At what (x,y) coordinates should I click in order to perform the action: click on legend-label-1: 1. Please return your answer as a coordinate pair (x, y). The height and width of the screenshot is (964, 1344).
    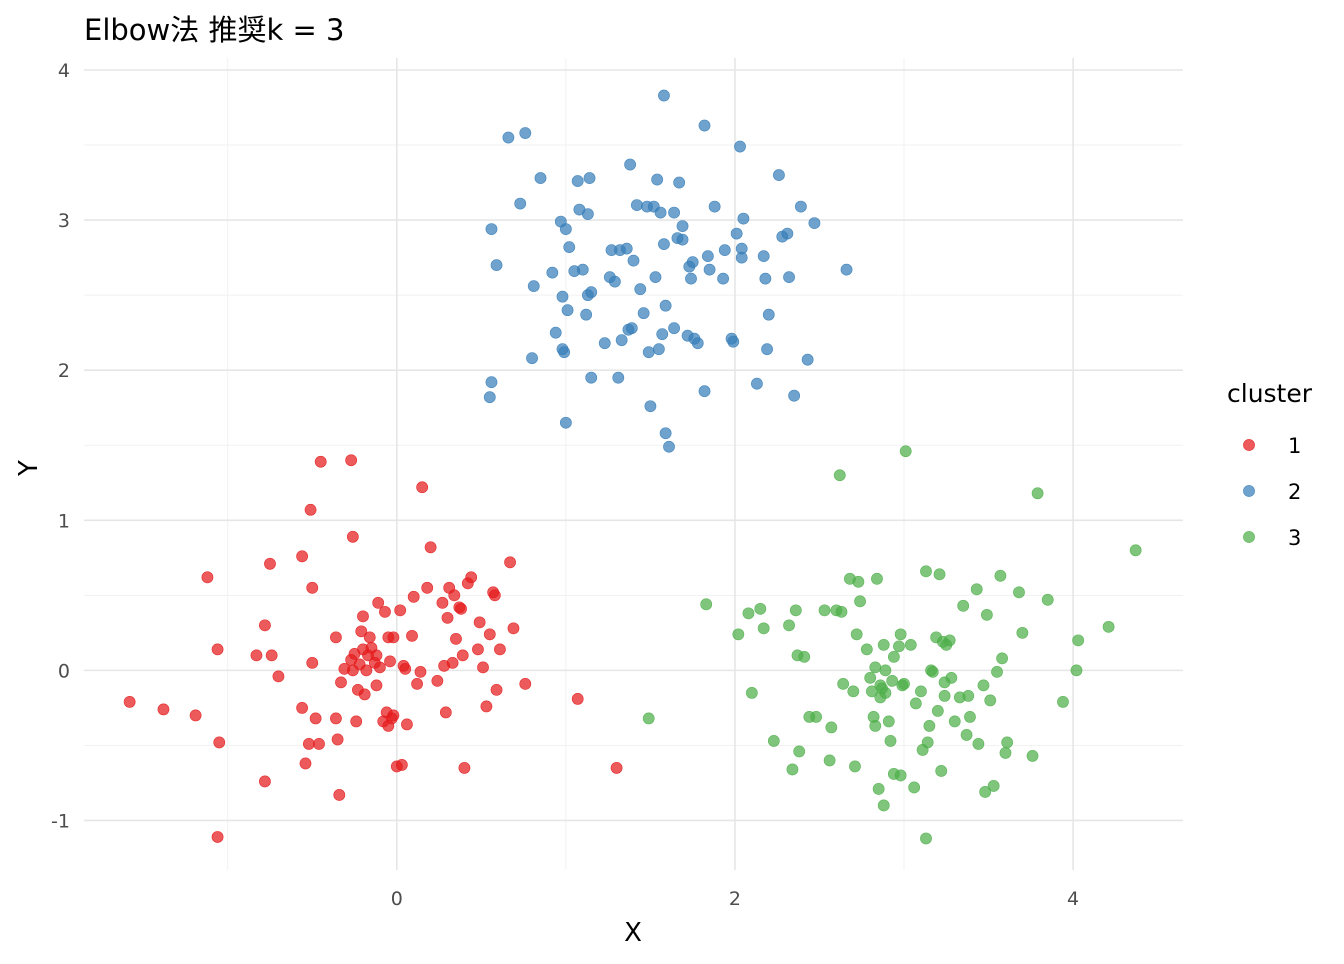
    Looking at the image, I should click on (1294, 446).